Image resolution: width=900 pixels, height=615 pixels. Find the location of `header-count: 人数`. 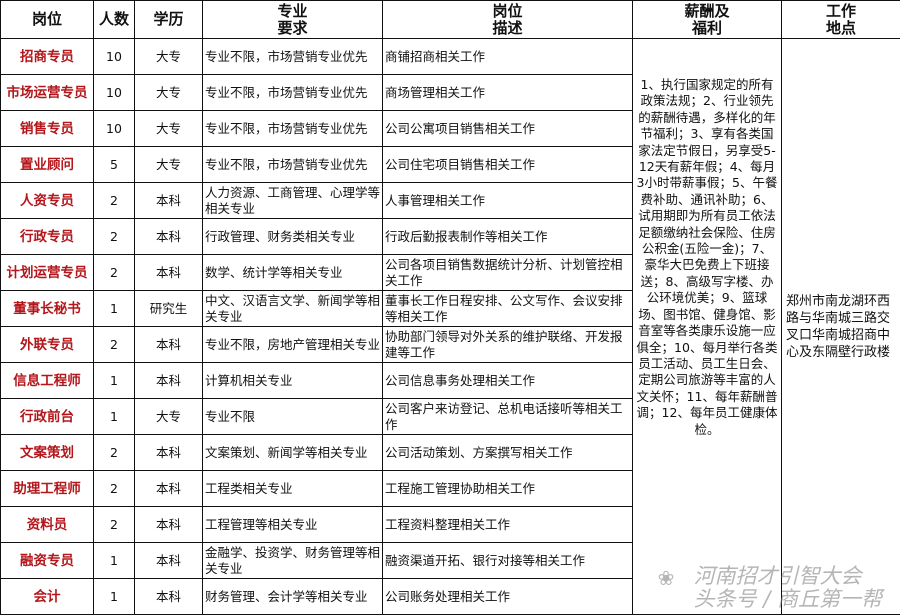

header-count: 人数 is located at coordinates (114, 19).